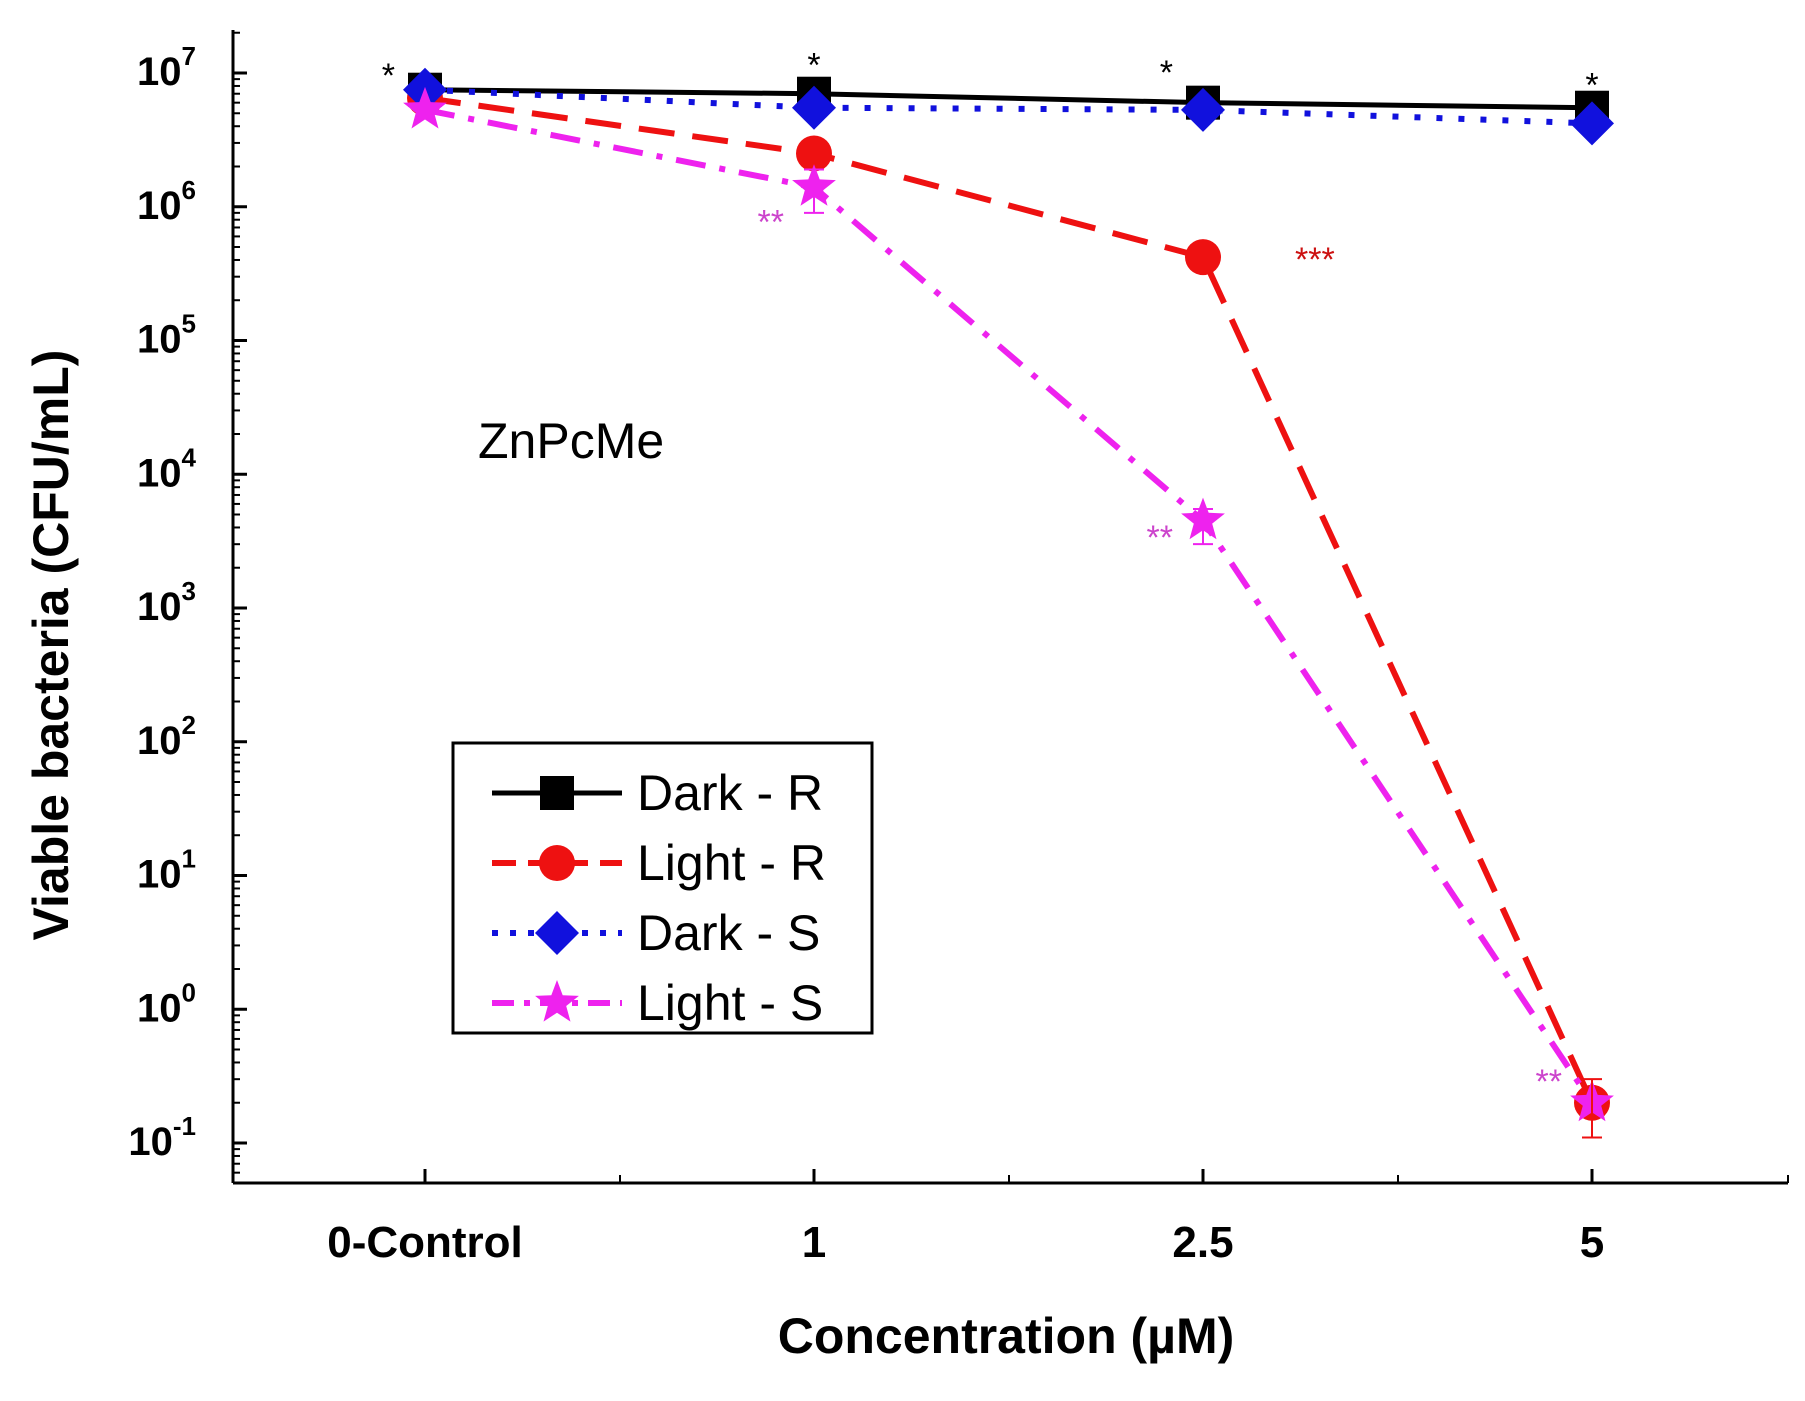 This screenshot has height=1401, width=1805. Describe the element at coordinates (1315, 260) in the screenshot. I see `significance-label: ***` at that location.